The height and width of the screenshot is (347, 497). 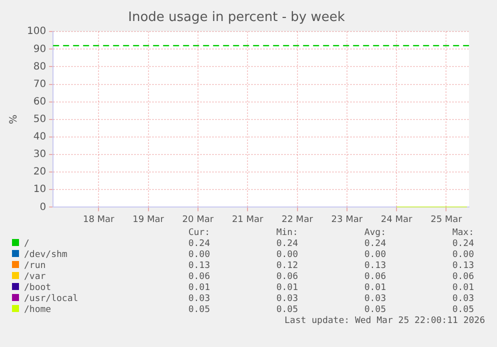 I want to click on legend-label: /usr/local, so click(x=51, y=299).